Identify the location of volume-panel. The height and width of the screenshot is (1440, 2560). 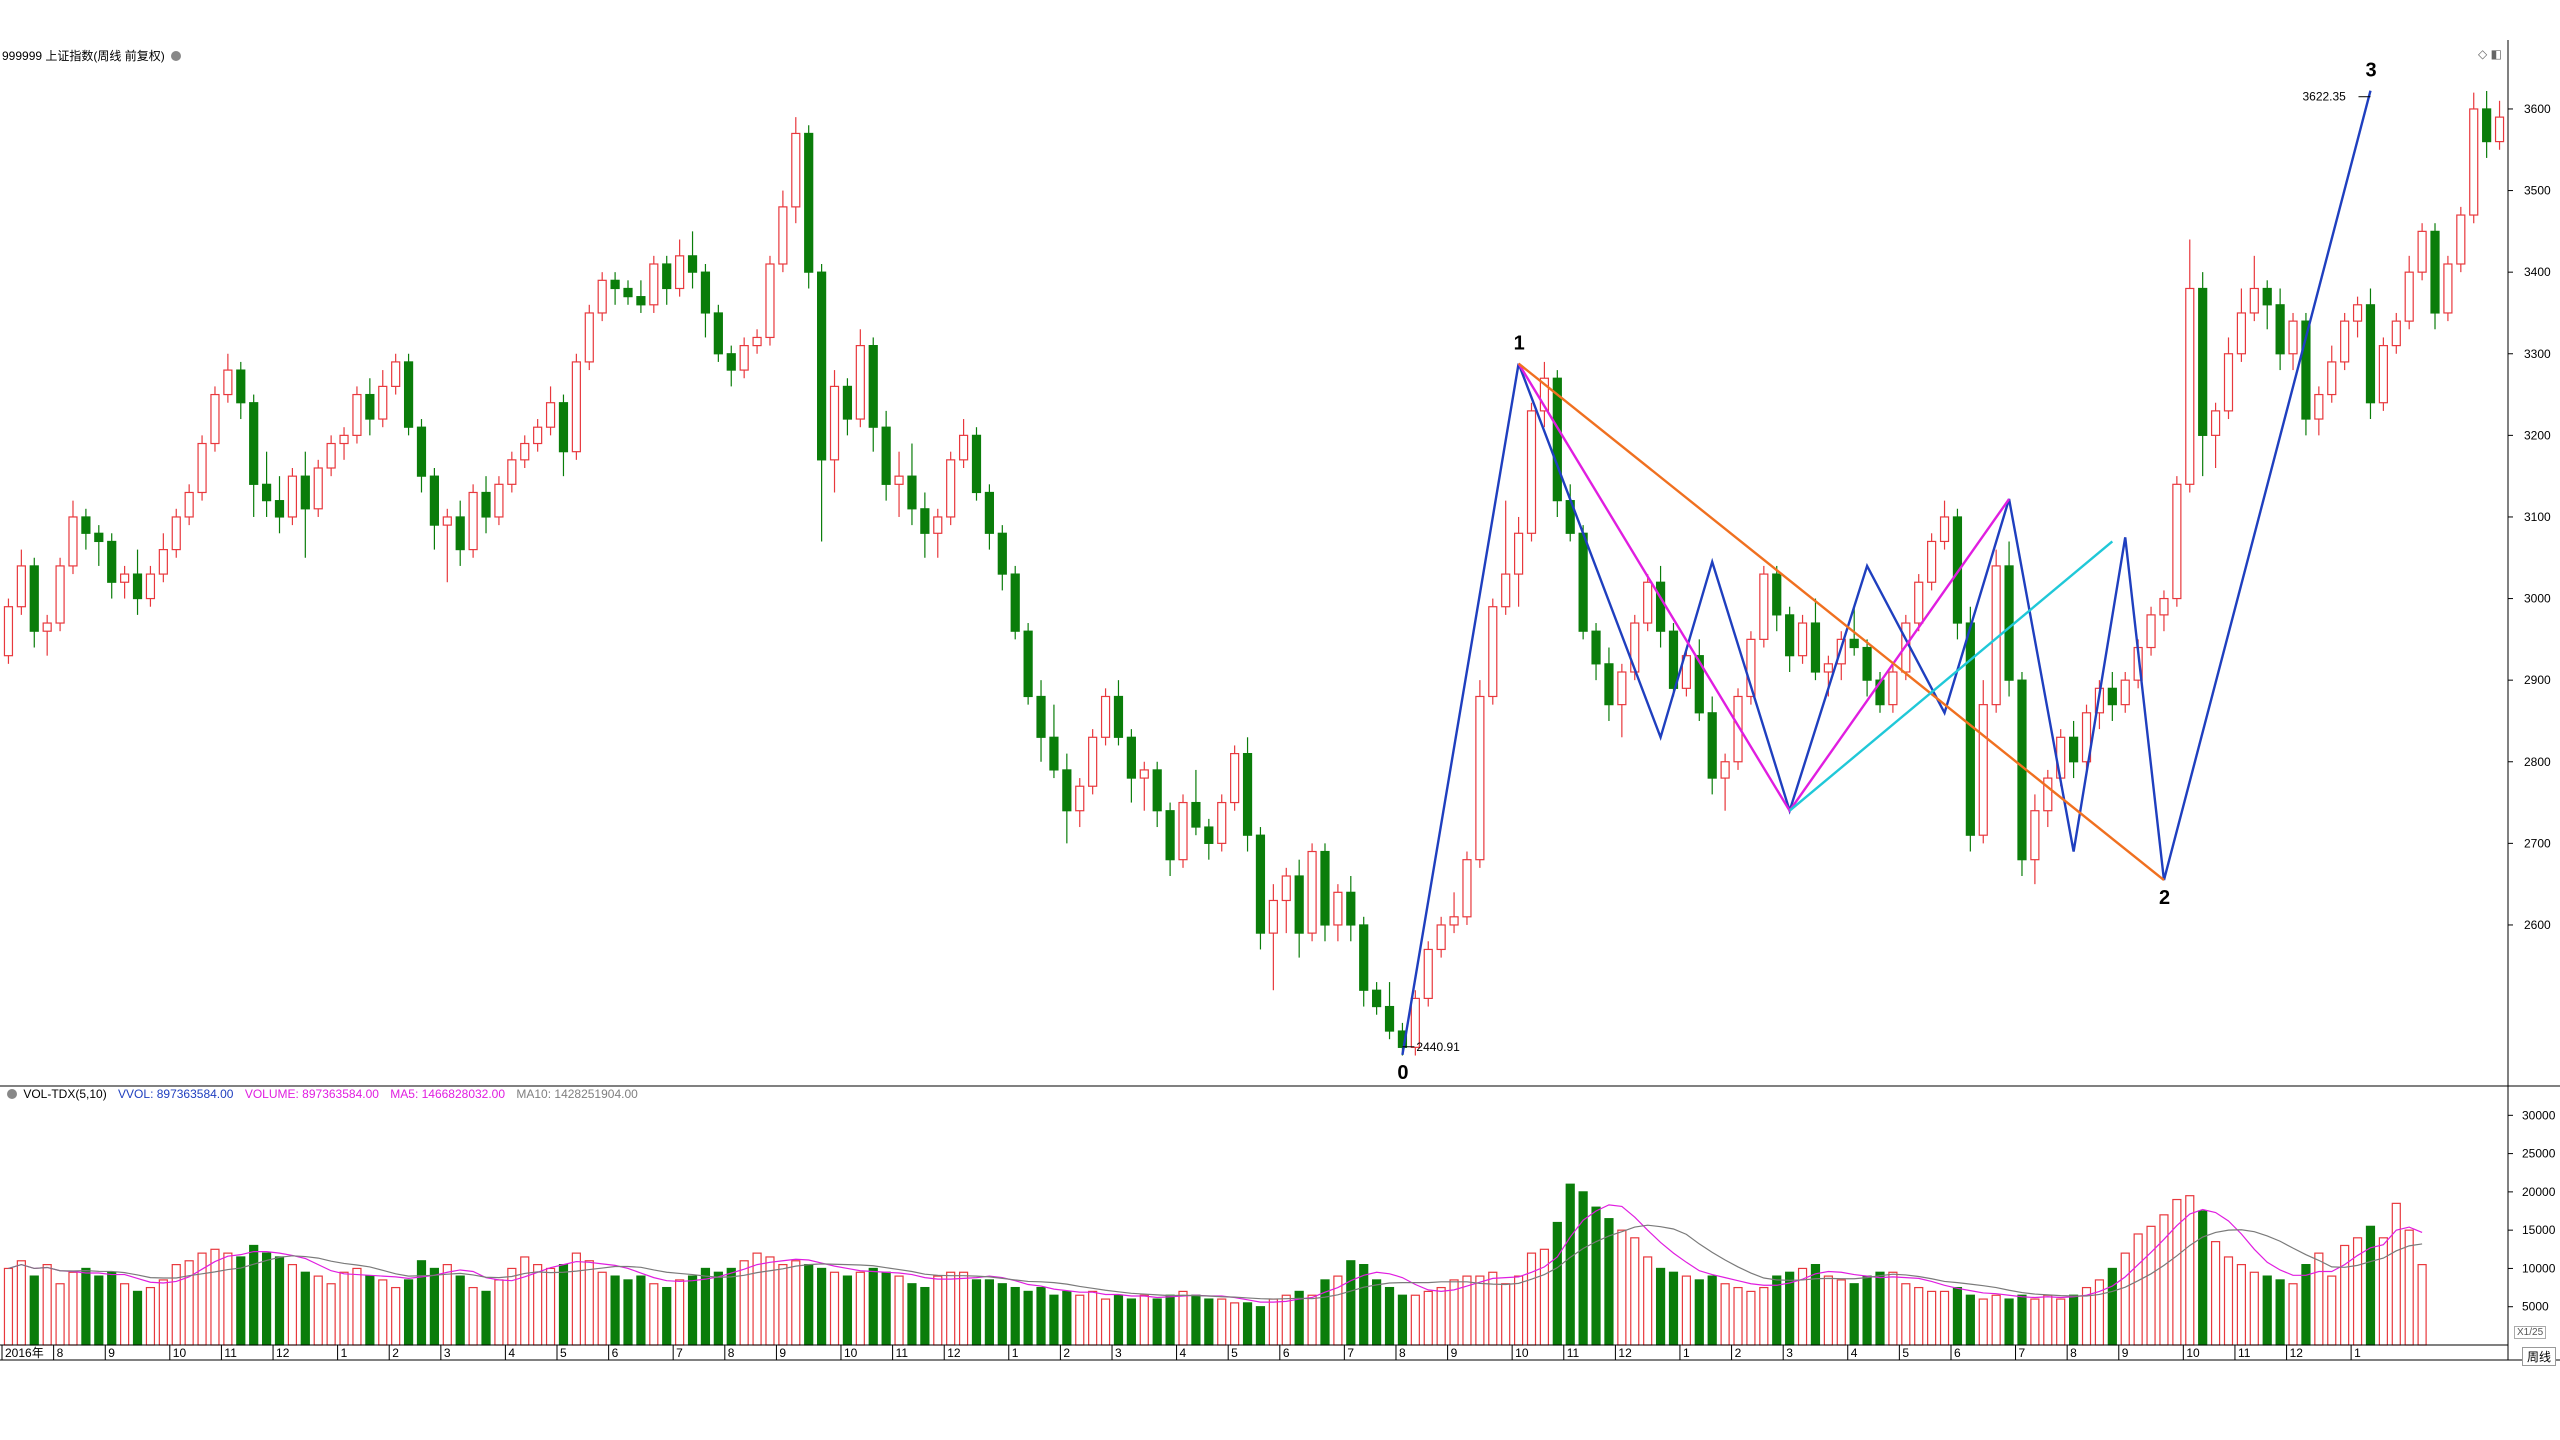
(1215, 1264).